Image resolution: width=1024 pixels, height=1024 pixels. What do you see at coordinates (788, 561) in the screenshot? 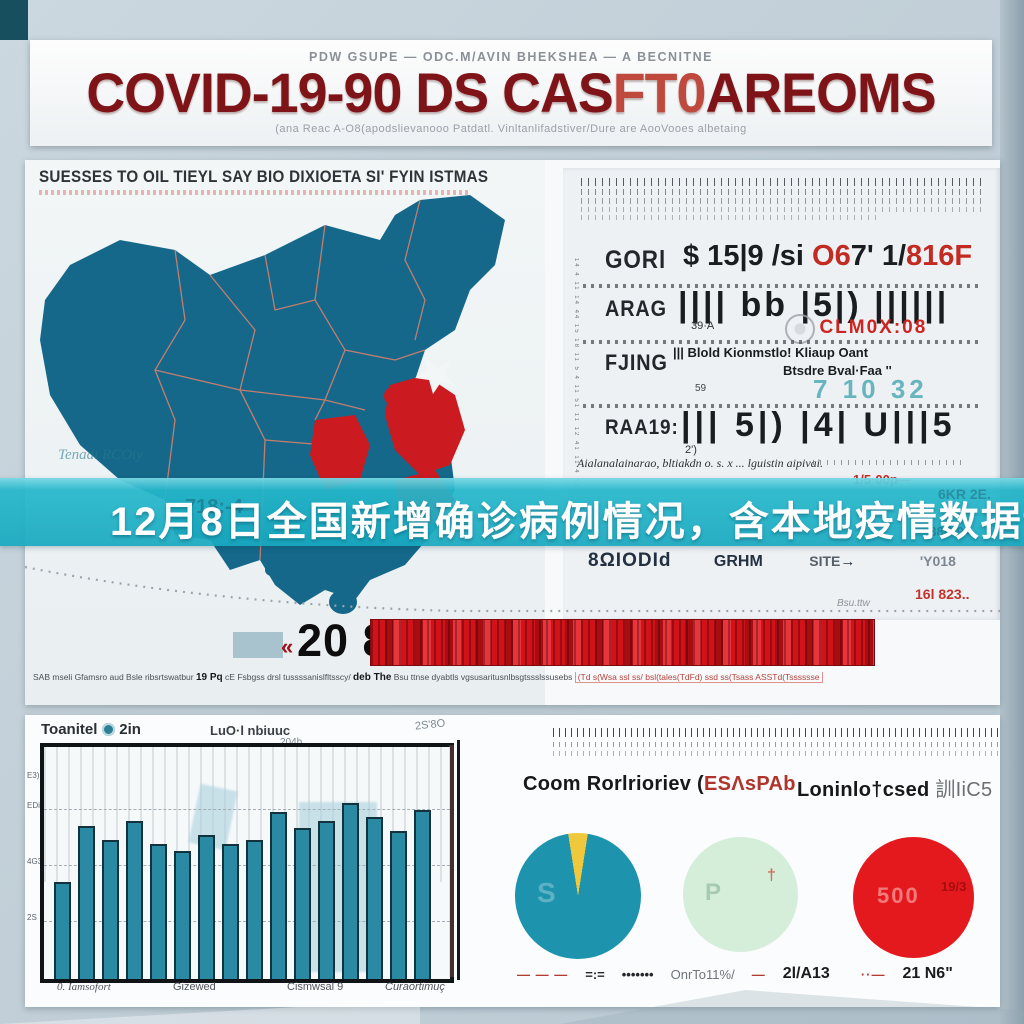
I see `ledger-bottom-labels: 8ΩIODId GRHM SITE→ 'Y018` at bounding box center [788, 561].